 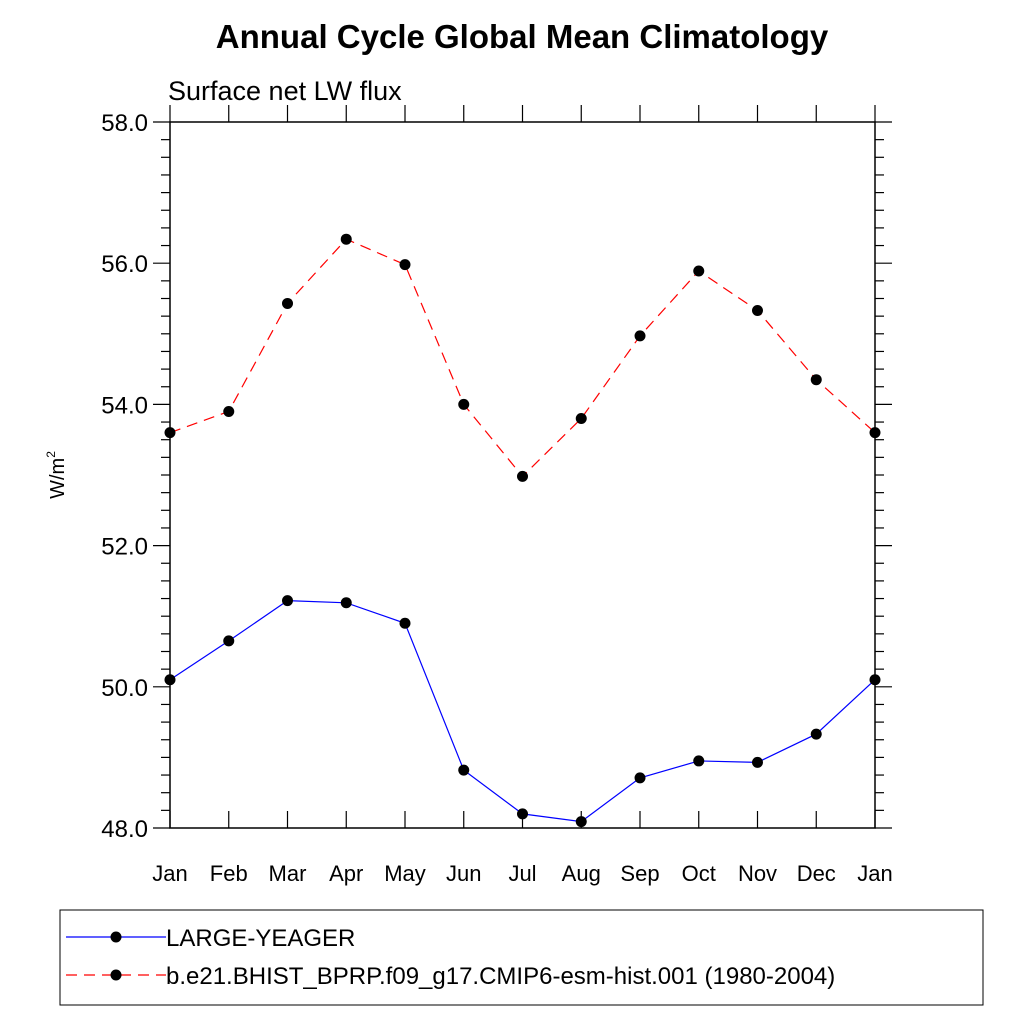 I want to click on chart-subtitle: Surface net LW flux, so click(x=285, y=91).